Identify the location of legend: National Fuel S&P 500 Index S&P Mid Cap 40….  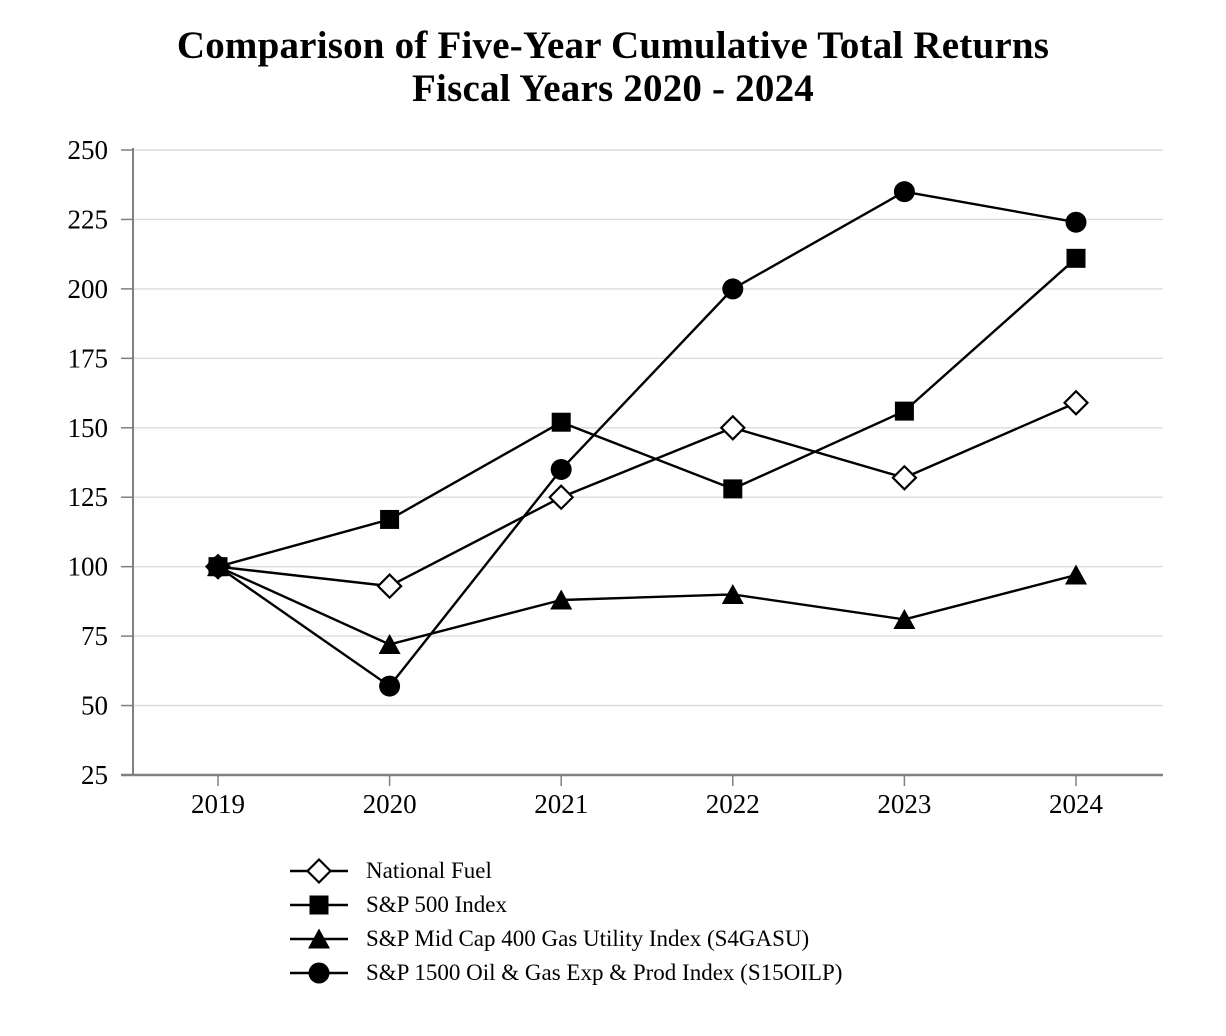
(565, 922).